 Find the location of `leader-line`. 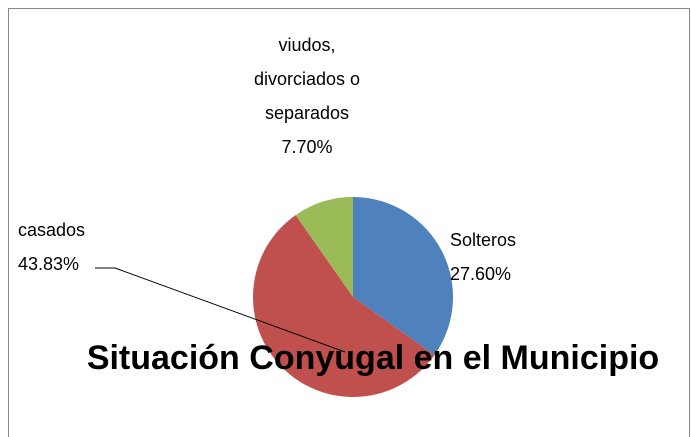

leader-line is located at coordinates (220, 310).